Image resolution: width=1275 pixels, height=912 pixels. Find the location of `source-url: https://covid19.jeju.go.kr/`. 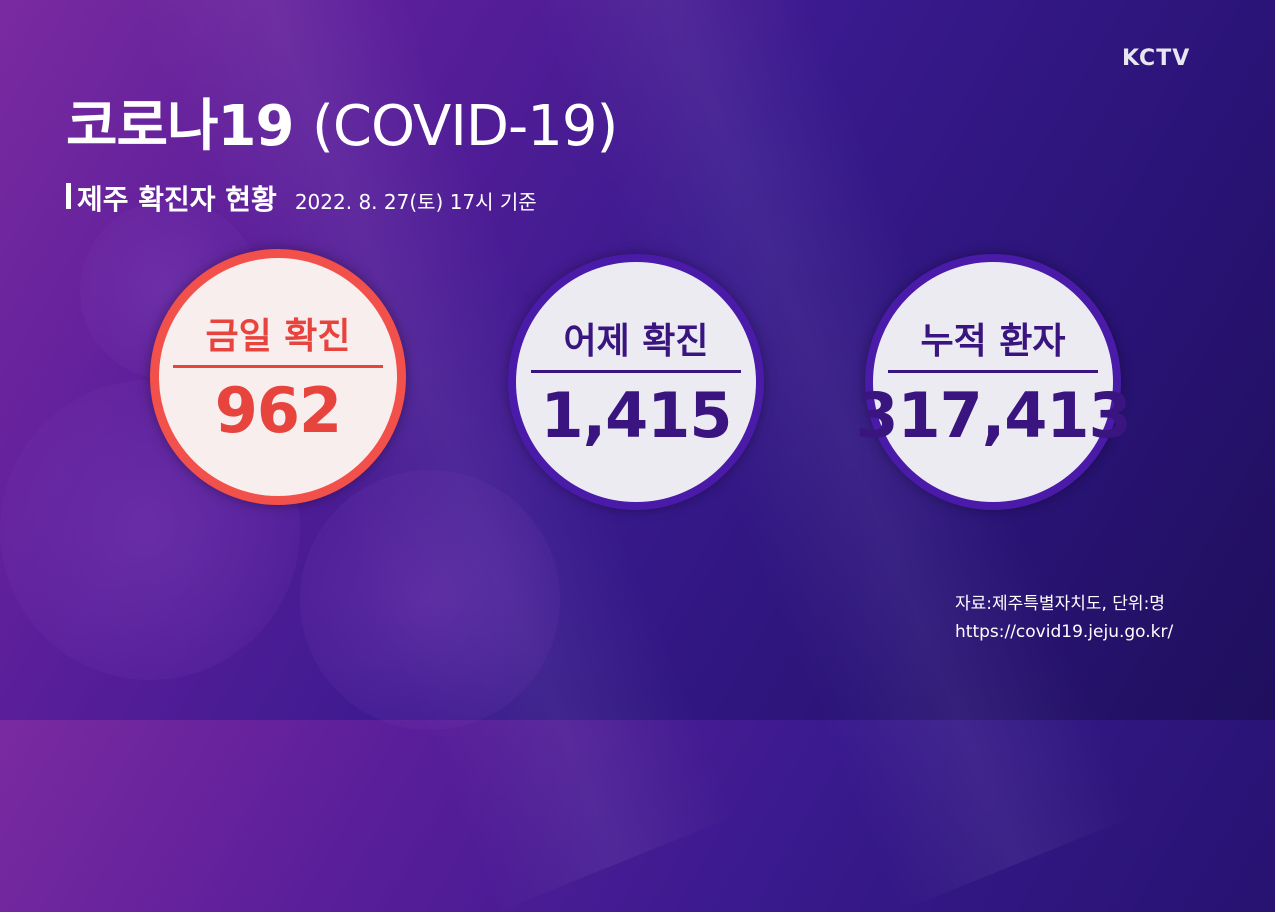

source-url: https://covid19.jeju.go.kr/ is located at coordinates (1064, 632).